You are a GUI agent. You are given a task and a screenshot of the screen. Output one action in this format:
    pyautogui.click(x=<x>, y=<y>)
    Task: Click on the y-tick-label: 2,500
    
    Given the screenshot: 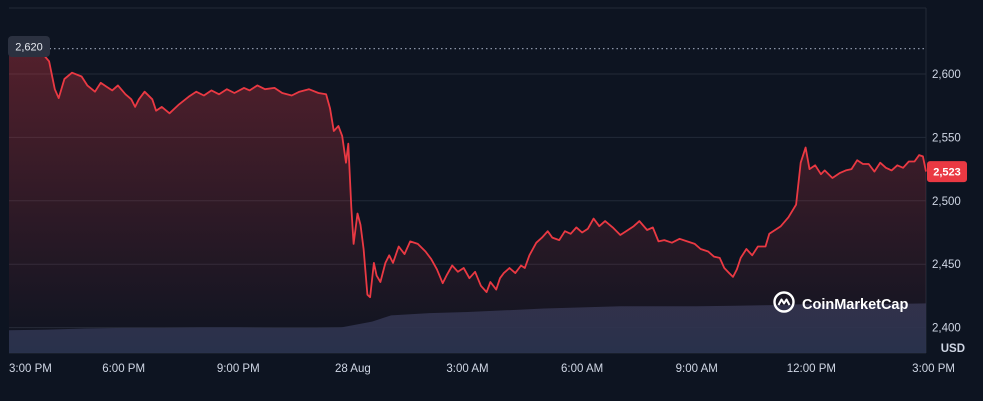 What is the action you would take?
    pyautogui.click(x=946, y=202)
    